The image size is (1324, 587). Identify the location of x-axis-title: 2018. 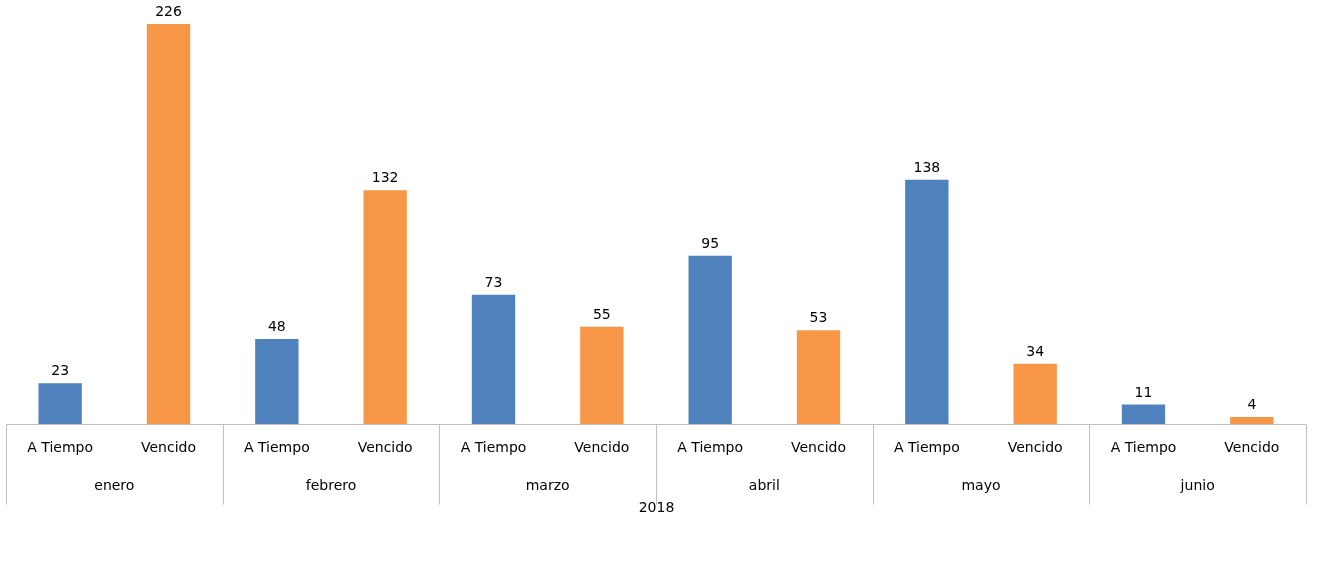
(656, 507).